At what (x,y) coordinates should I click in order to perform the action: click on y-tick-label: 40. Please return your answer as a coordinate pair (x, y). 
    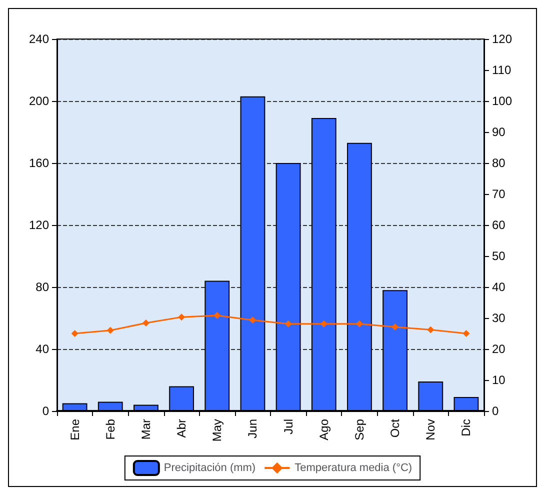
    Looking at the image, I should click on (43, 349).